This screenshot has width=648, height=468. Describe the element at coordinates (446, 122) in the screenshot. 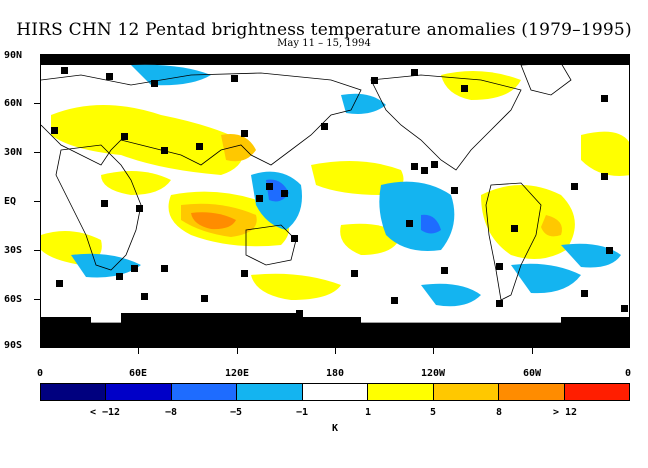

I see `coastline-north-america` at that location.